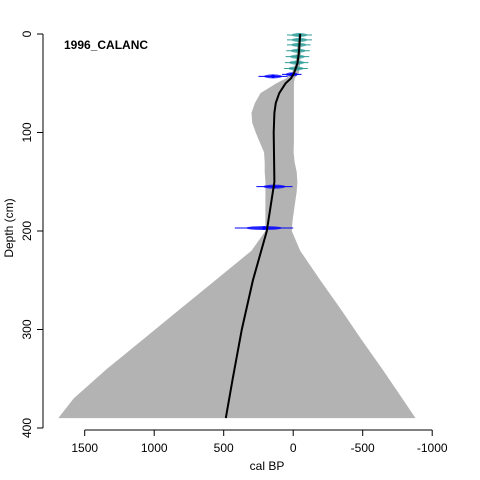 The image size is (480, 480). Describe the element at coordinates (27, 231) in the screenshot. I see `y-tick-label-2: 200` at that location.